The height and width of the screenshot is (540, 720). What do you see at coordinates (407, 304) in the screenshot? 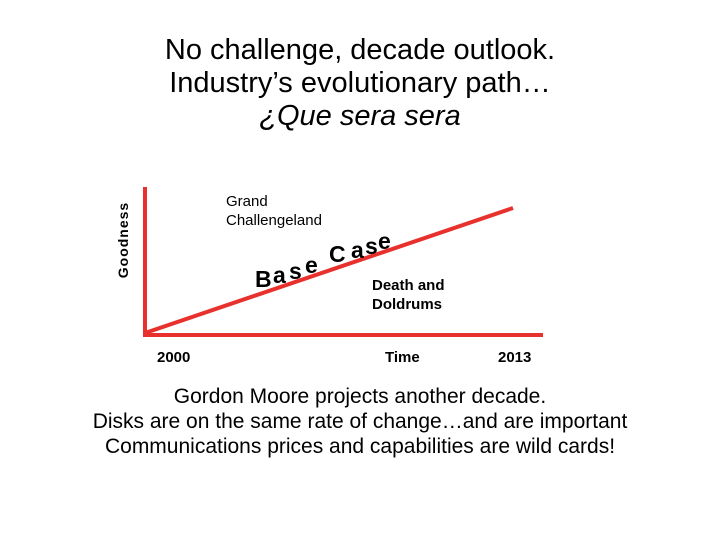
I see `death-doldrums-line-2: Doldrums` at bounding box center [407, 304].